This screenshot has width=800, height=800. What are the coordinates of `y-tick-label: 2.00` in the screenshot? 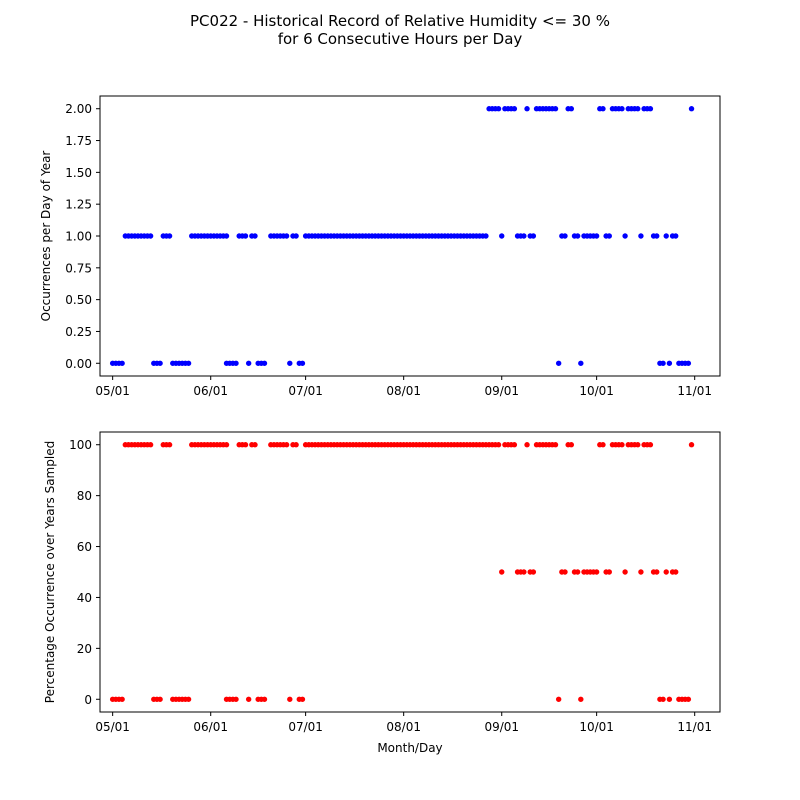 It's located at (78, 109).